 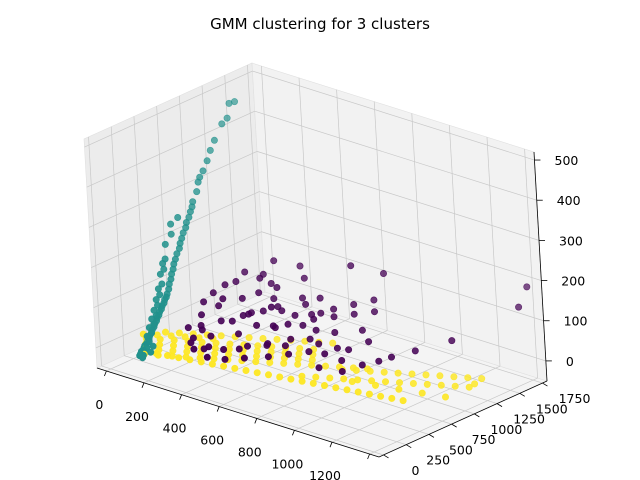 I want to click on y-tick-label: 1500, so click(x=552, y=408).